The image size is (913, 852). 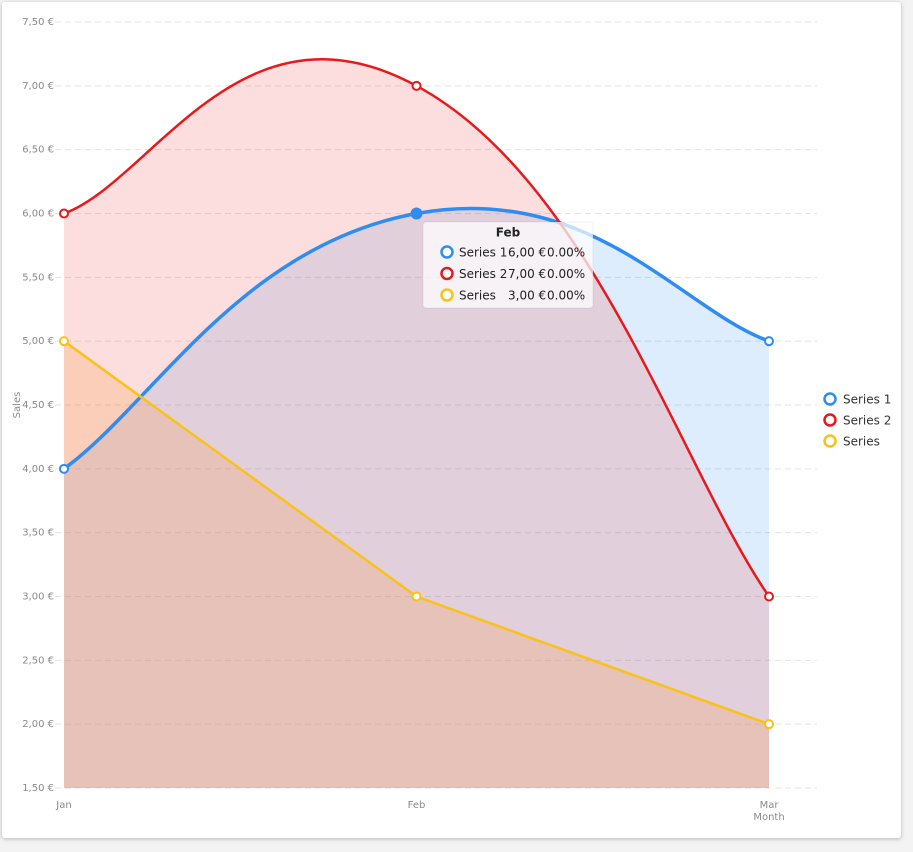 I want to click on tooltip-name: Series 1, so click(x=483, y=253).